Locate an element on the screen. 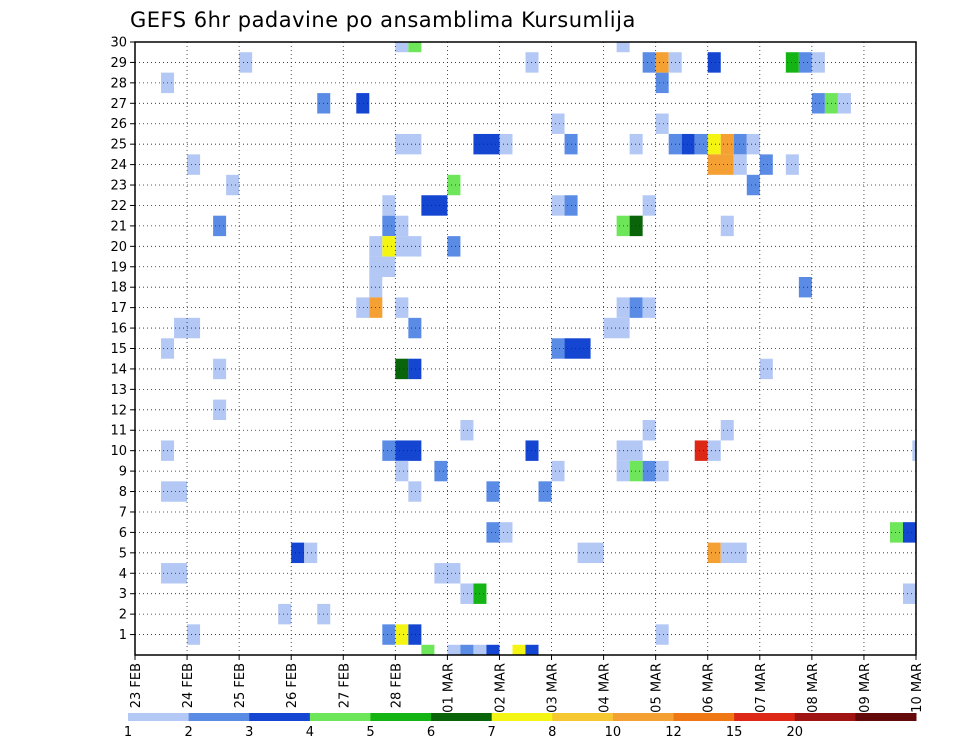  y-tick-label: 9 is located at coordinates (123, 472).